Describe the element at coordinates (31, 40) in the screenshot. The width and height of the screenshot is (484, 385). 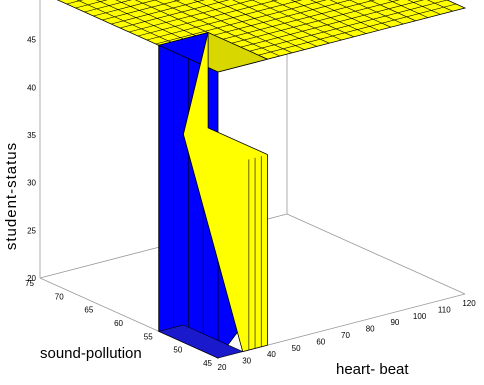
I see `z-tick-label: 45` at that location.